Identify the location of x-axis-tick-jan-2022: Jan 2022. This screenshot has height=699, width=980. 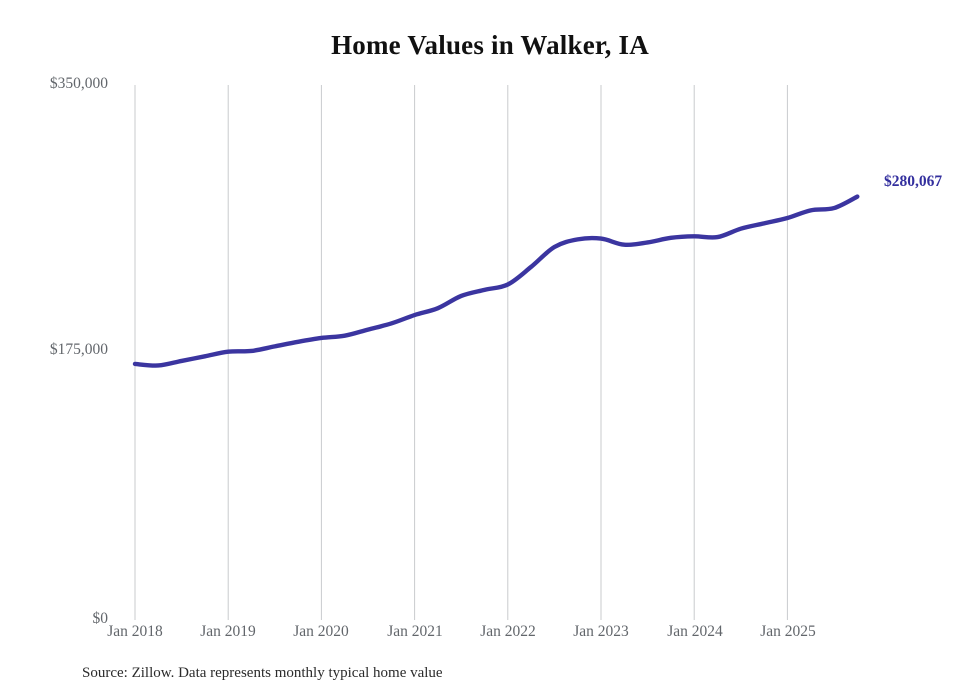
(508, 631).